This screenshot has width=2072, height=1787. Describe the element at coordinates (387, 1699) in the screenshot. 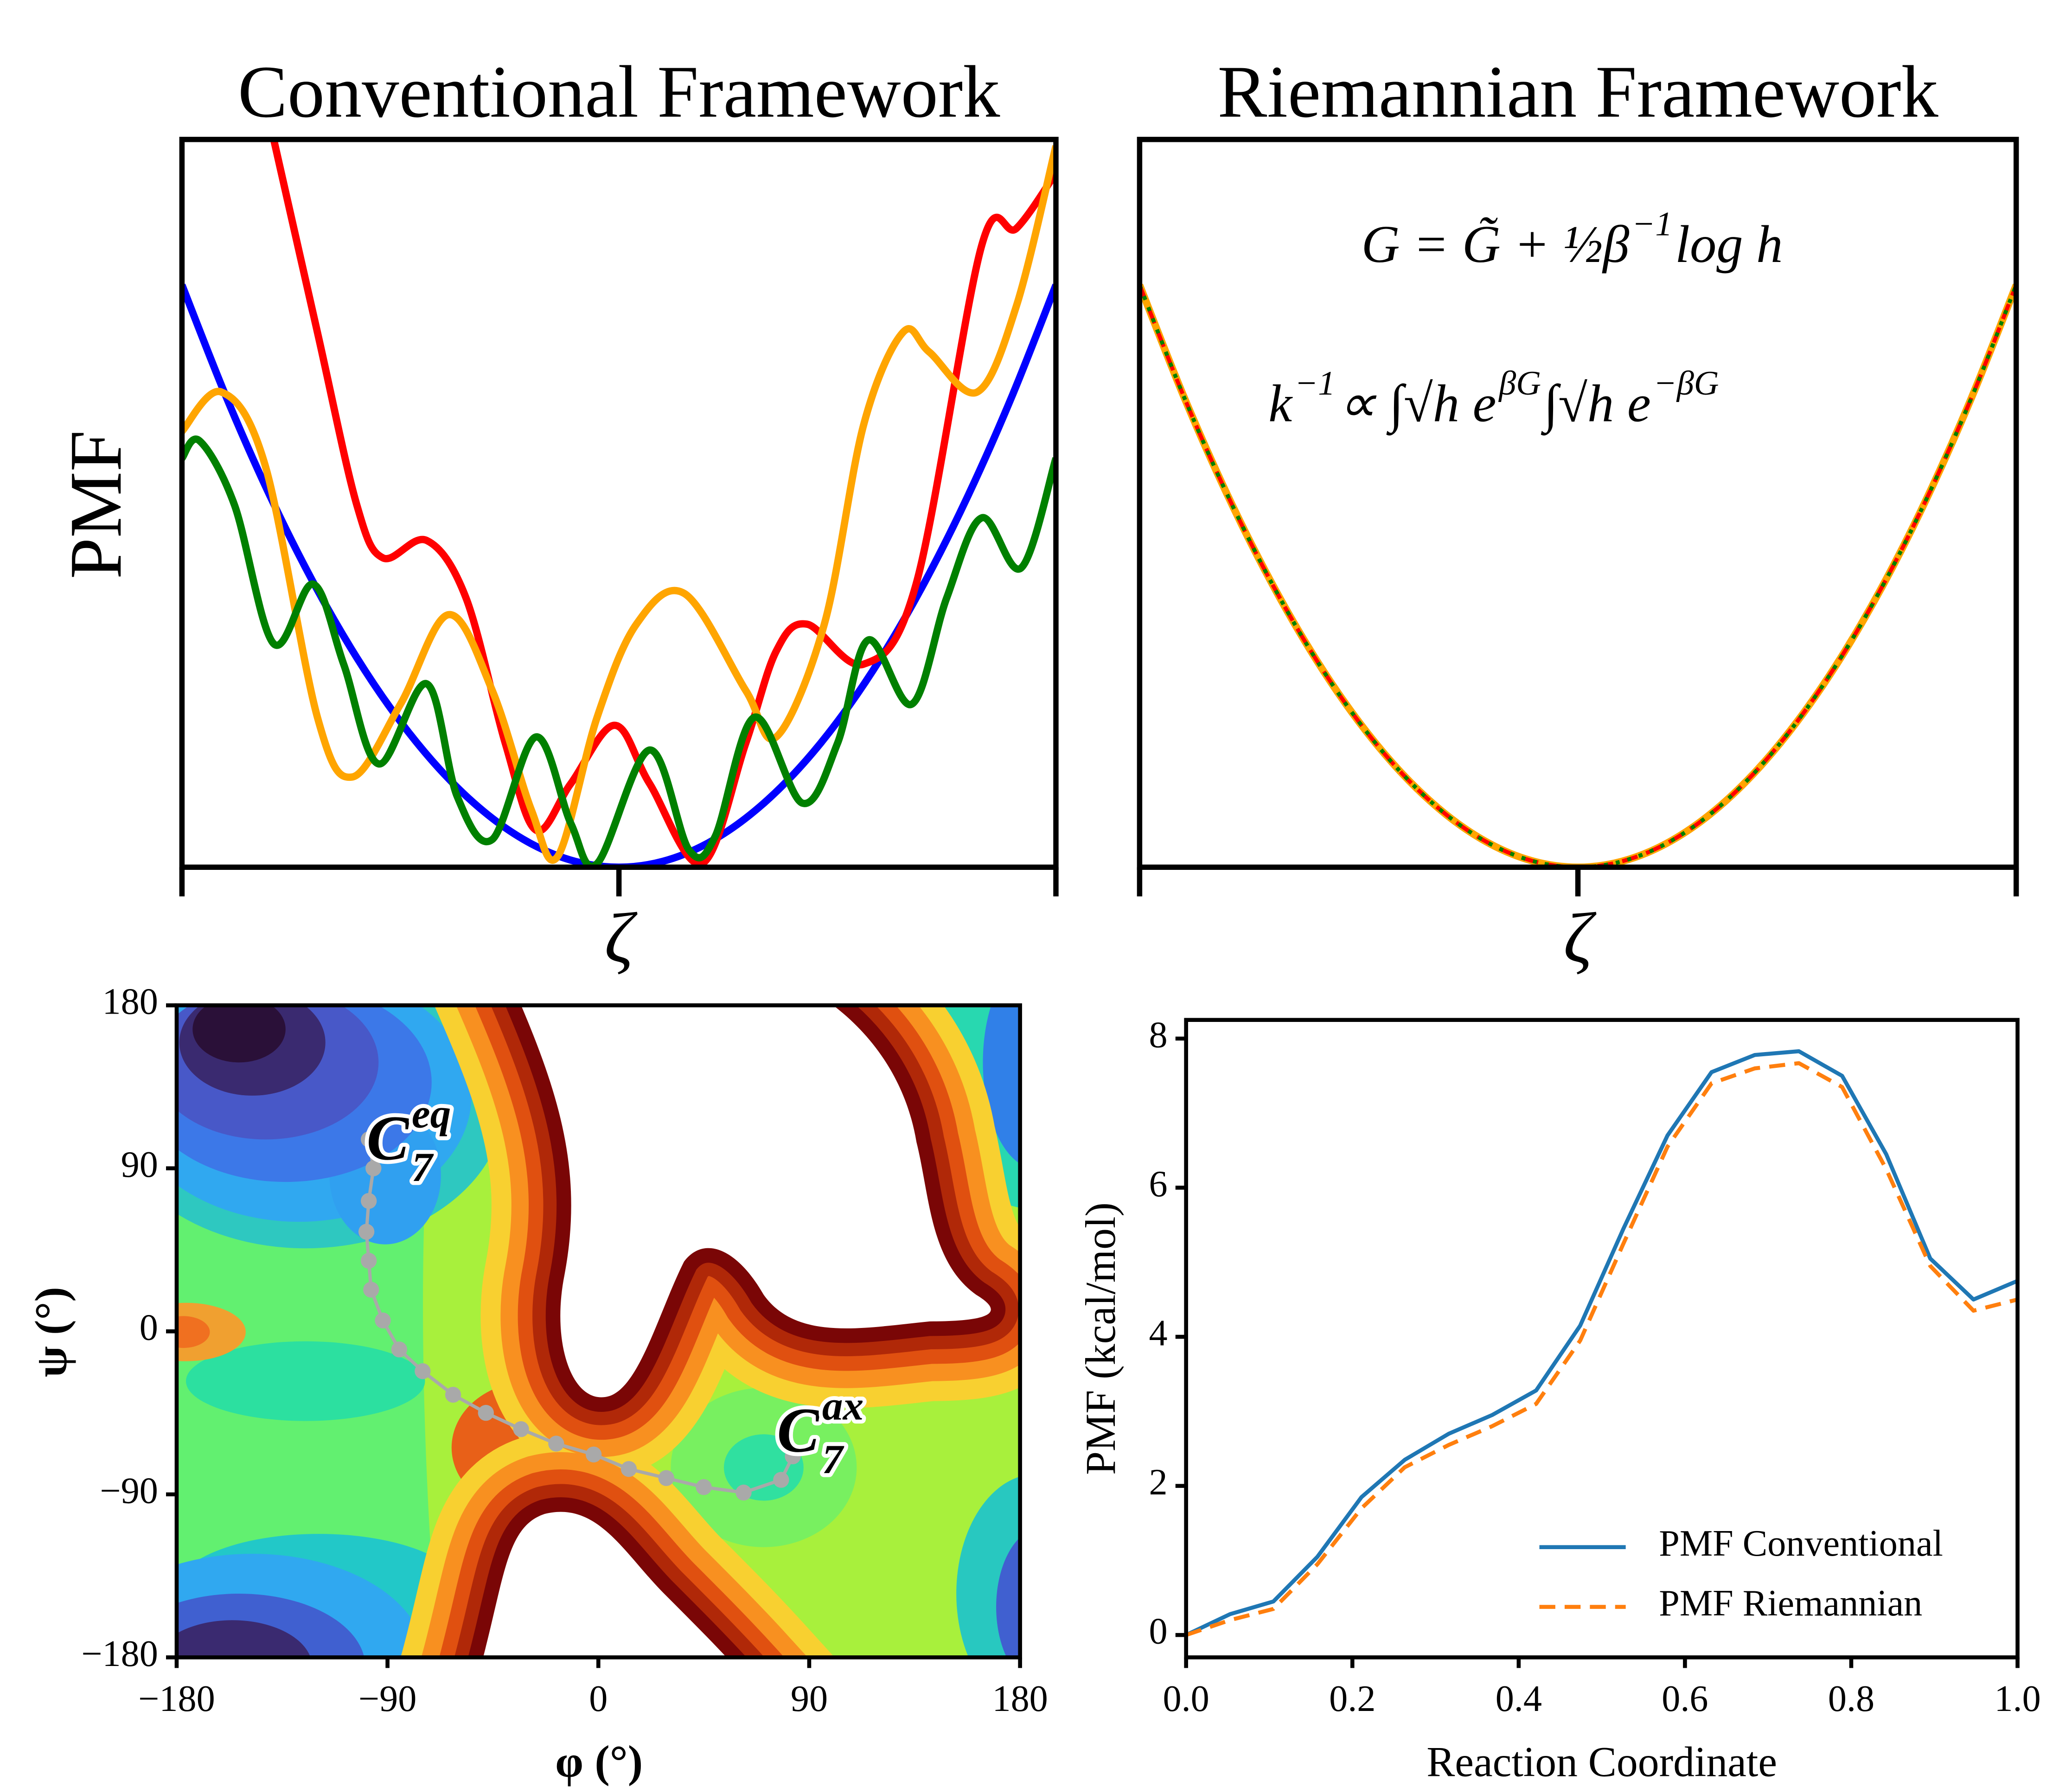

I see `x-tick-label: −90` at that location.